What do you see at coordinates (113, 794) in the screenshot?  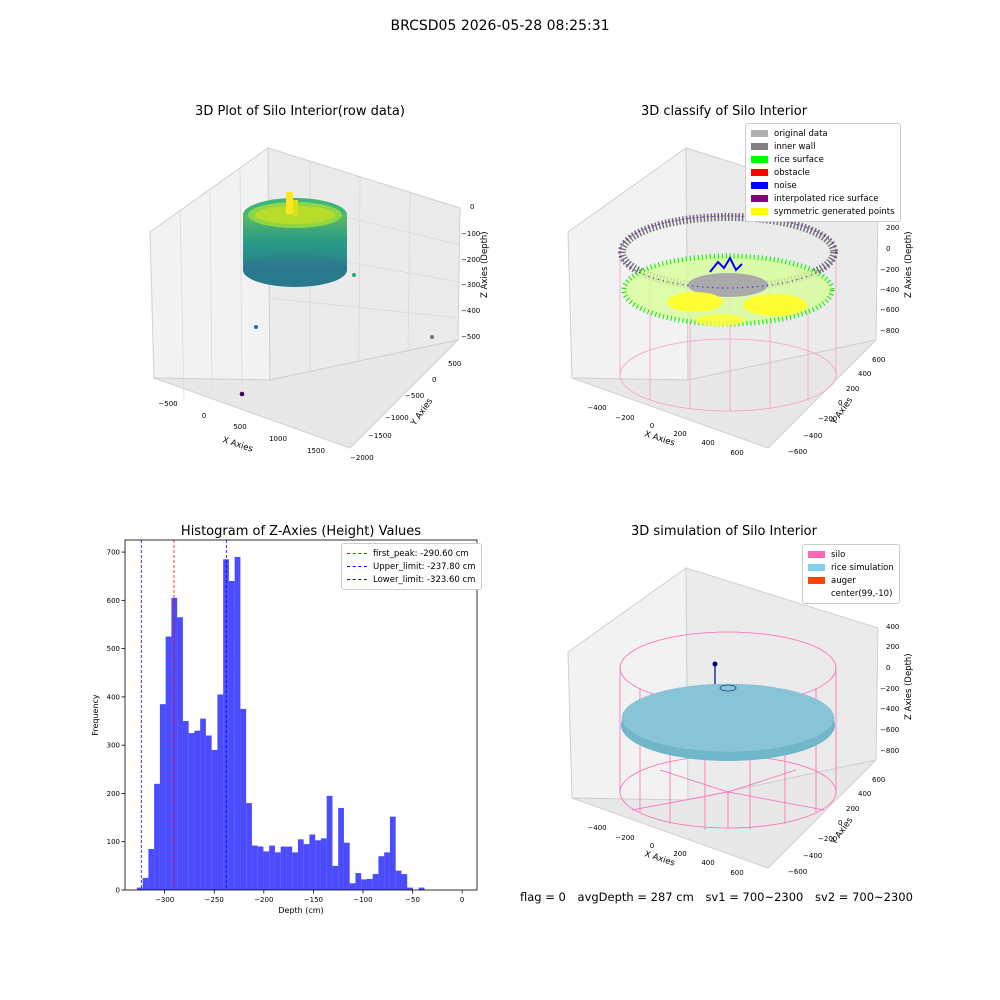 I see `y-tick-label: 200` at bounding box center [113, 794].